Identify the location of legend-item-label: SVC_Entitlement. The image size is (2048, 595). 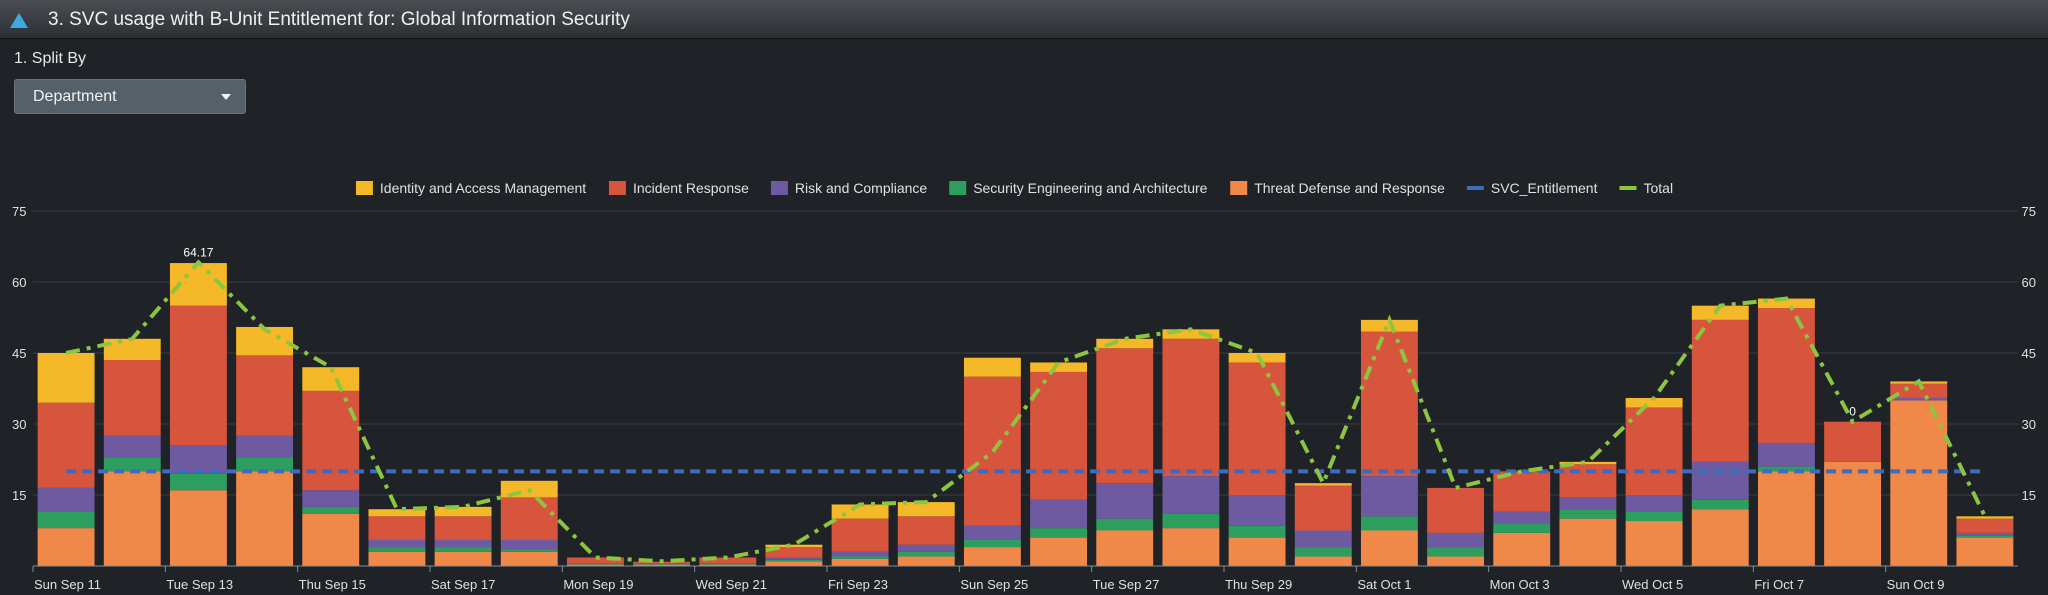
(1544, 188).